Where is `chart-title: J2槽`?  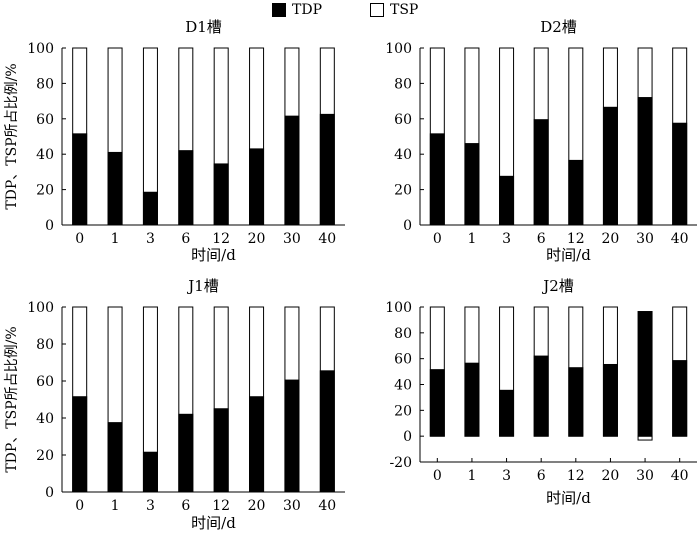
chart-title: J2槽 is located at coordinates (557, 286).